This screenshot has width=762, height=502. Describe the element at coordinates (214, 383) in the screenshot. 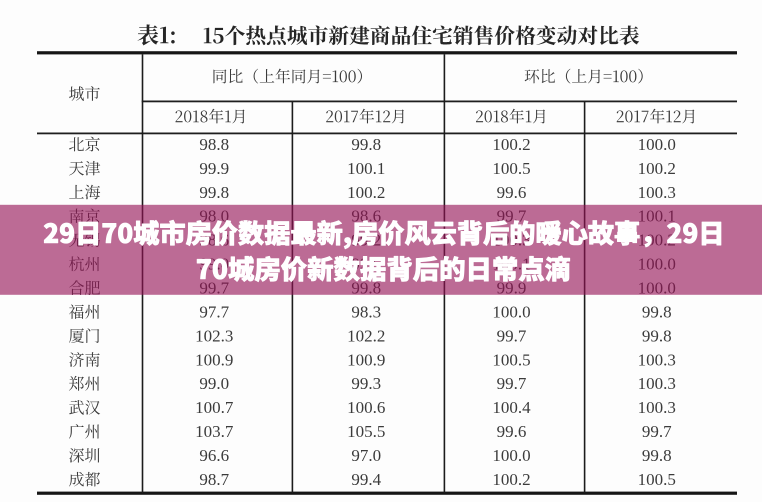

I see `svg-text: 99.0` at that location.